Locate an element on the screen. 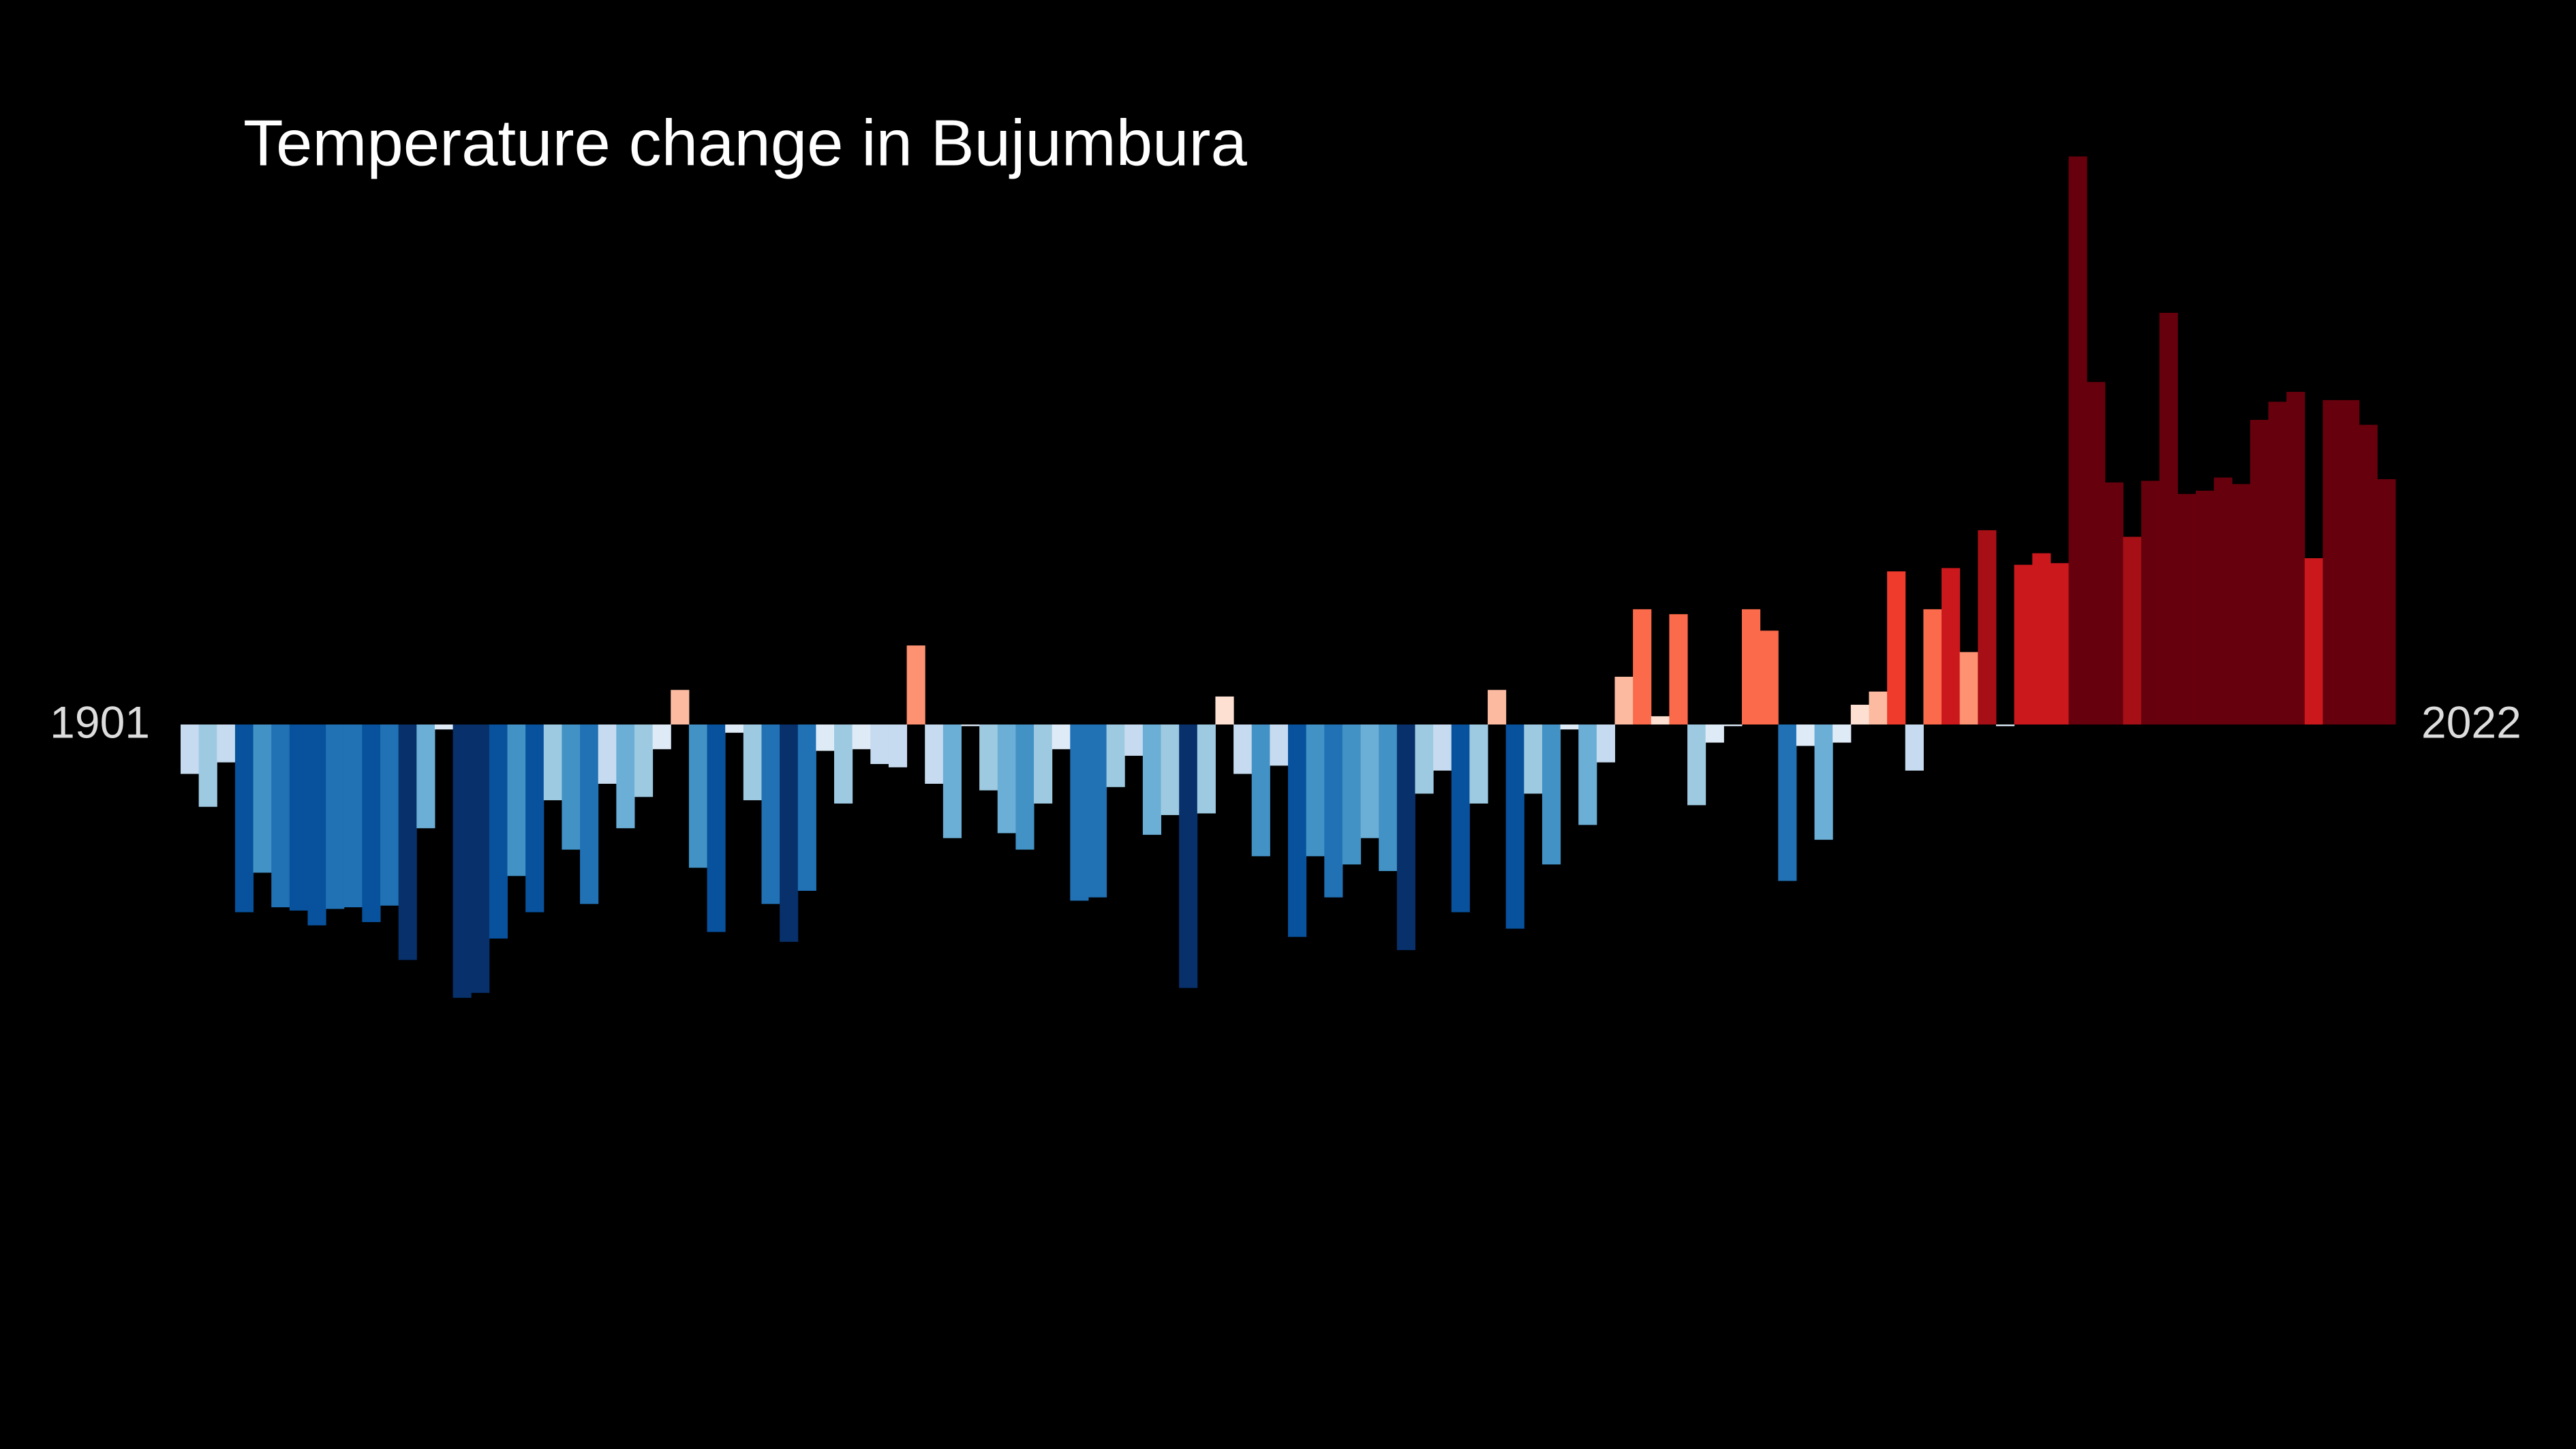 The image size is (2576, 1449). chart-title: Temperature change in Bujumbura is located at coordinates (745, 142).